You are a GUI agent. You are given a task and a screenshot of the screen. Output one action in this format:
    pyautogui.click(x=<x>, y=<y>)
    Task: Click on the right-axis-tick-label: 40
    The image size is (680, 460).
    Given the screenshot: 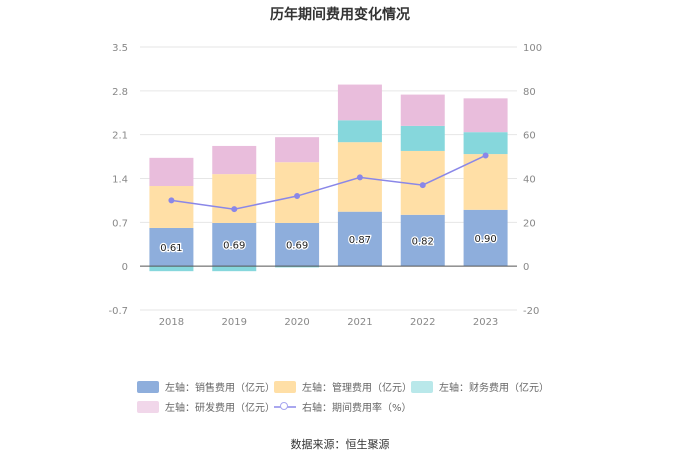 What is the action you would take?
    pyautogui.click(x=529, y=180)
    